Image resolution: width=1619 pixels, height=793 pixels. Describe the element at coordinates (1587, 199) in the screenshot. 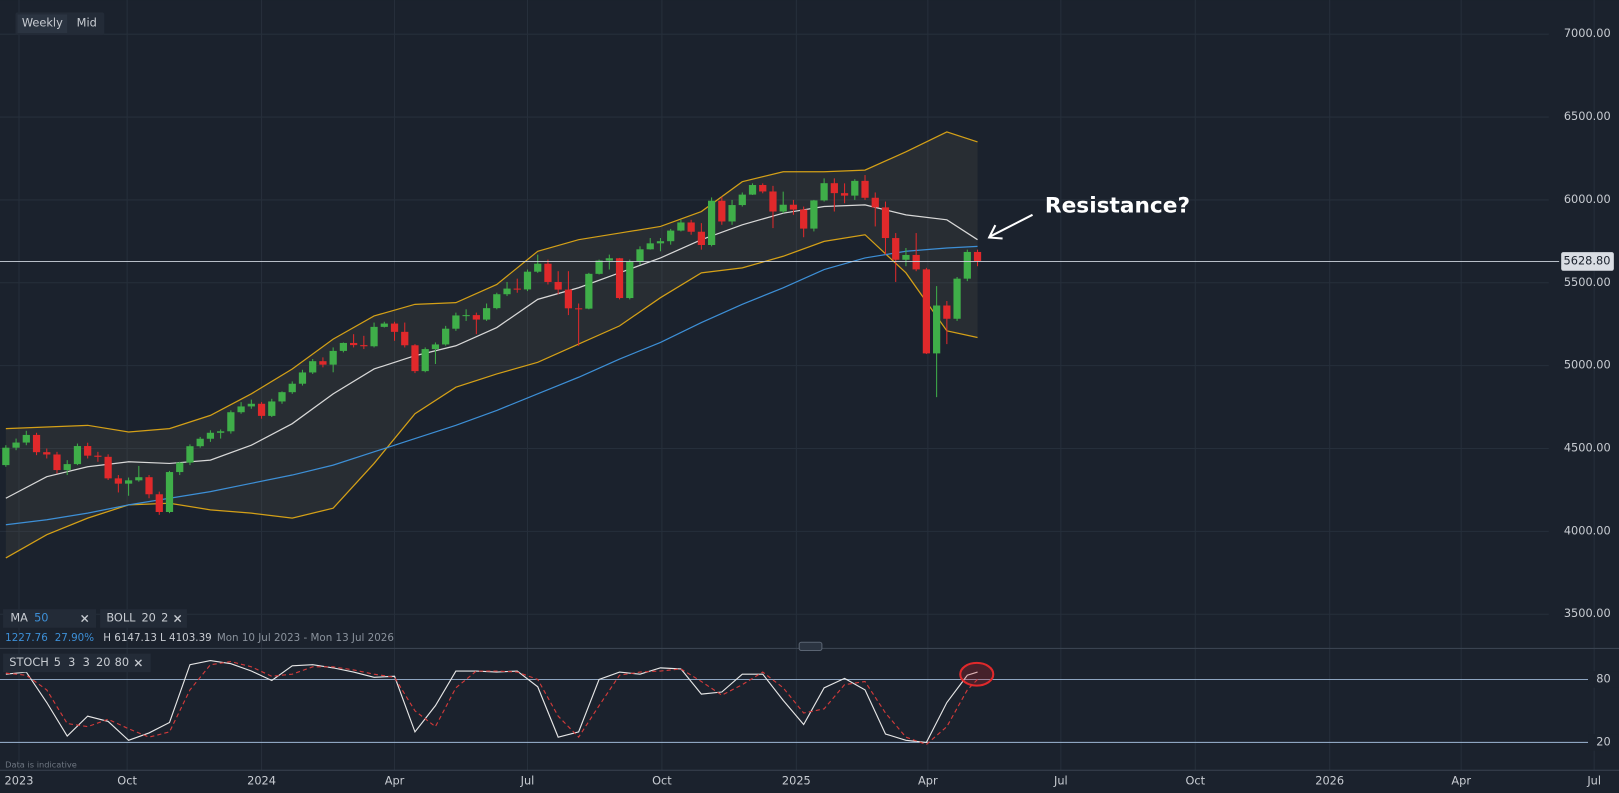

I see `y-tick-label: 6000.00` at that location.